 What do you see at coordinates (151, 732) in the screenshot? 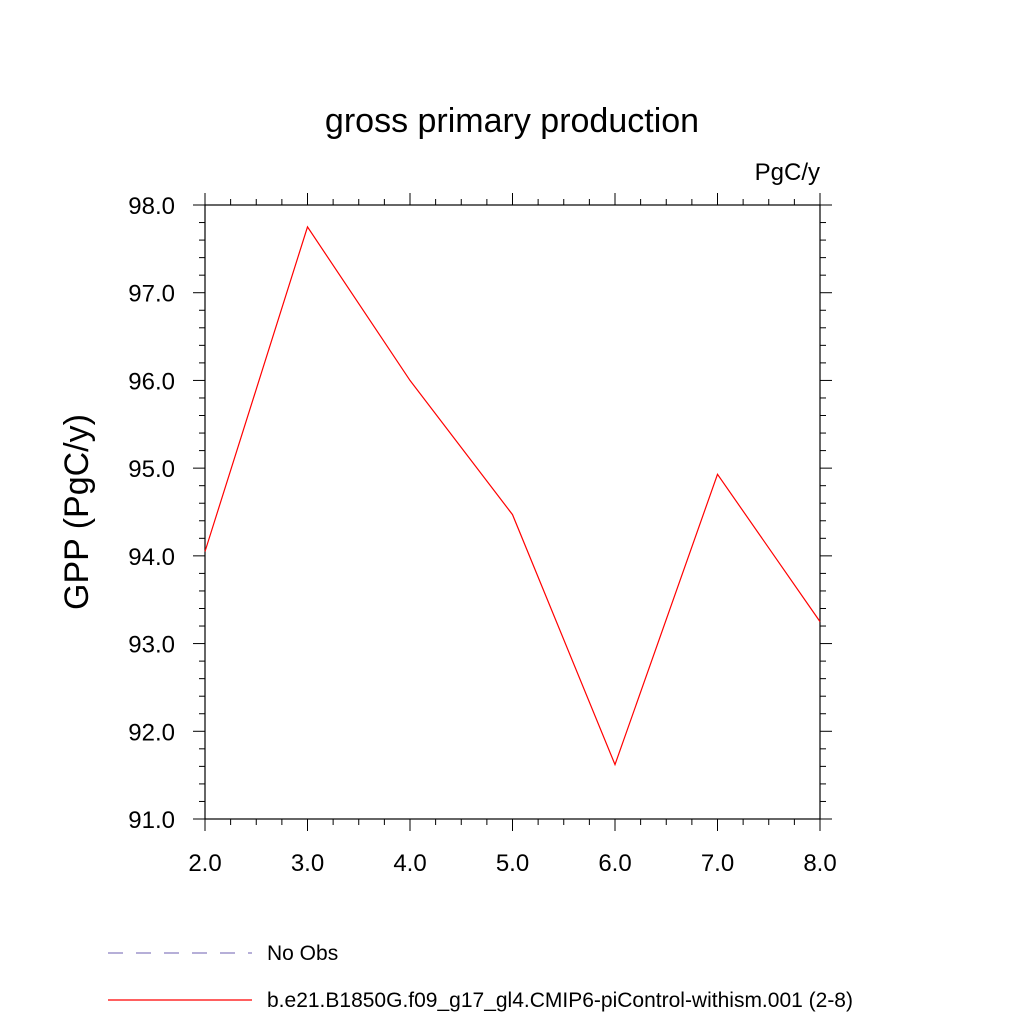
I see `y-tick-label: 92.0` at bounding box center [151, 732].